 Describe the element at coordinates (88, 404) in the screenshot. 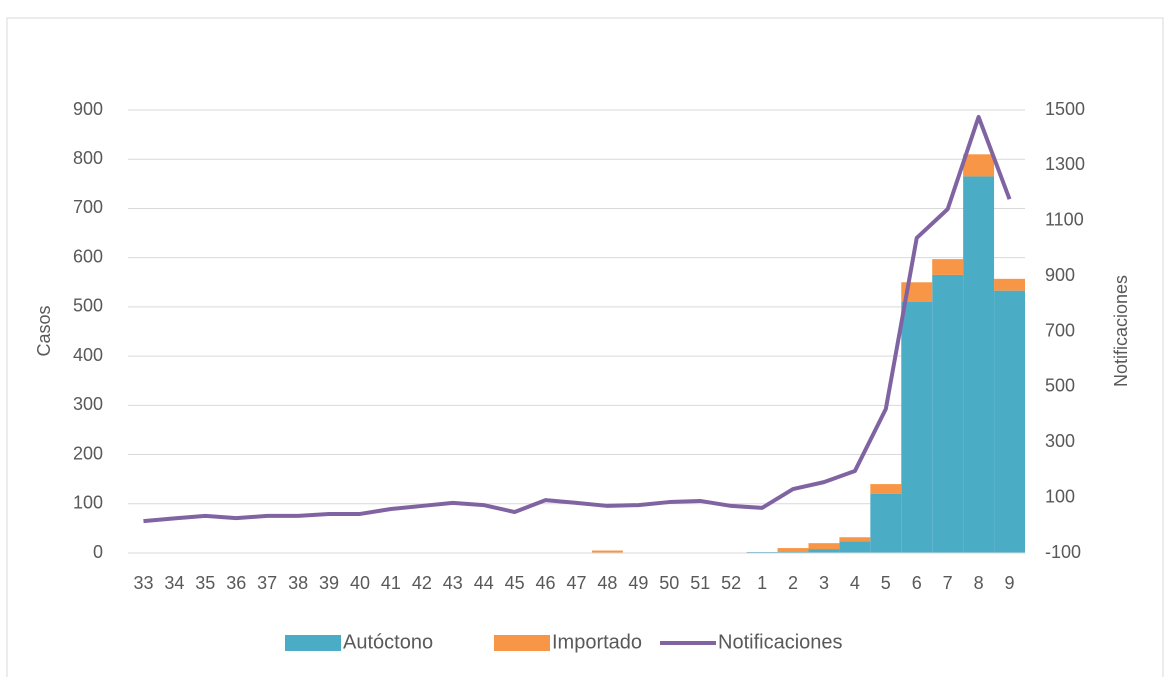

I see `y-tick-label: 300` at that location.